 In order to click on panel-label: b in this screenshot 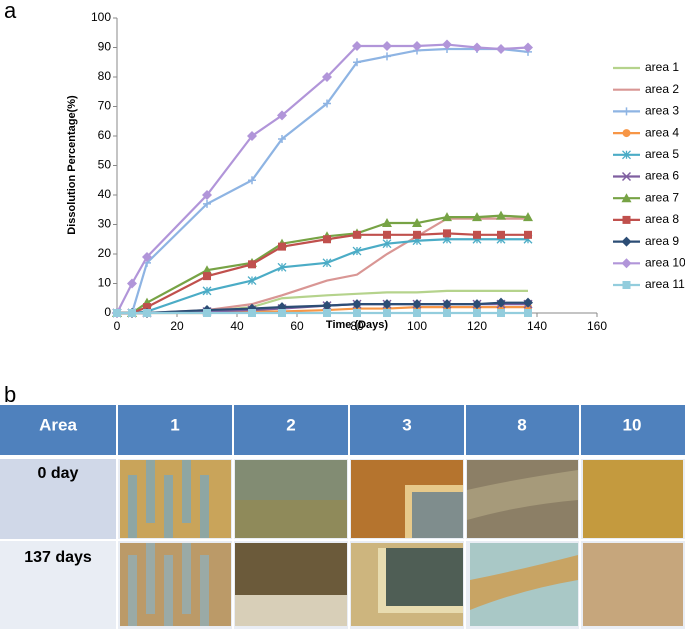, I will do `click(10, 394)`.